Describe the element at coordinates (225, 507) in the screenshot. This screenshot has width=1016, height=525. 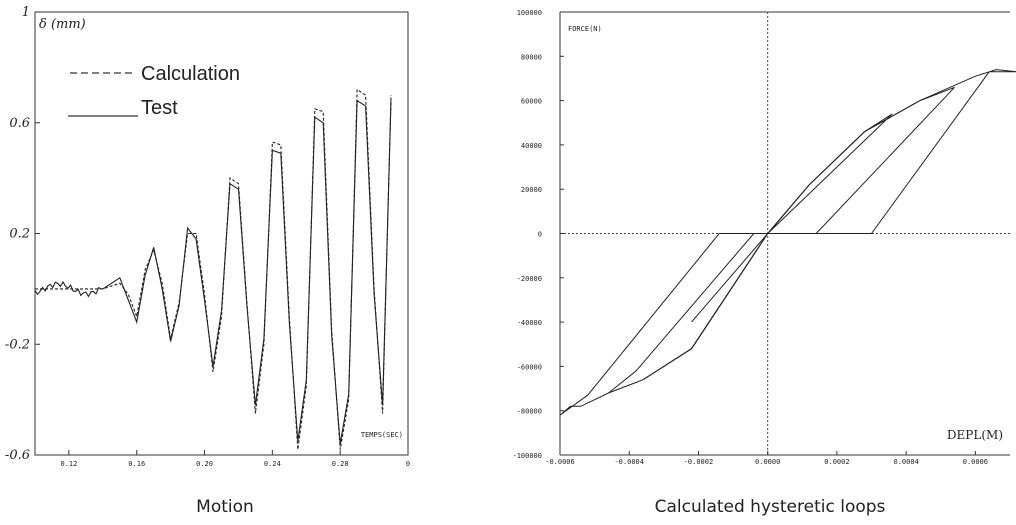
I see `motion-caption: Motion` at that location.